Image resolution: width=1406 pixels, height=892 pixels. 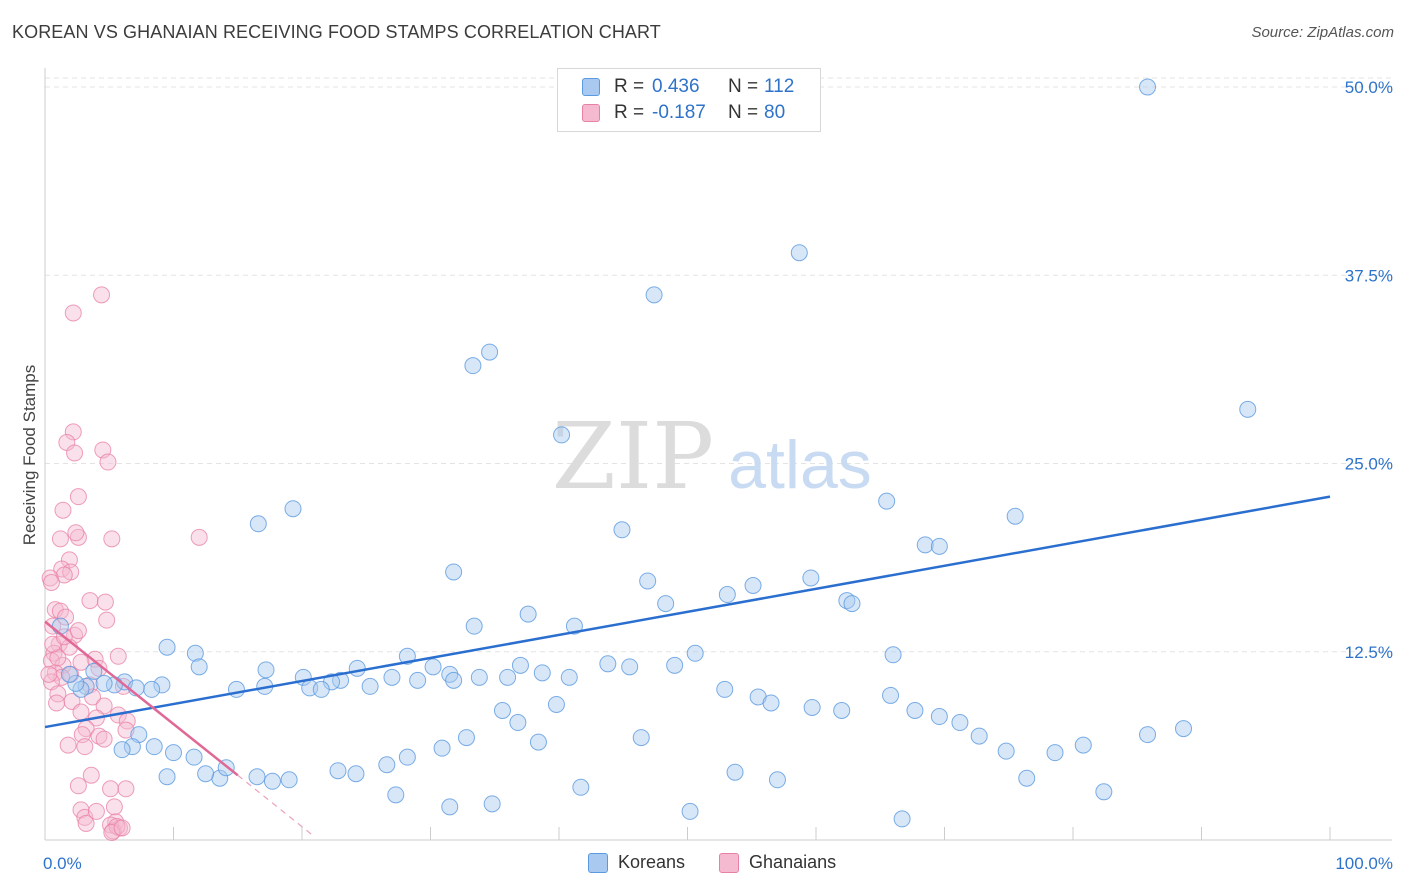 What do you see at coordinates (676, 86) in the screenshot?
I see `r-value: 0.436` at bounding box center [676, 86].